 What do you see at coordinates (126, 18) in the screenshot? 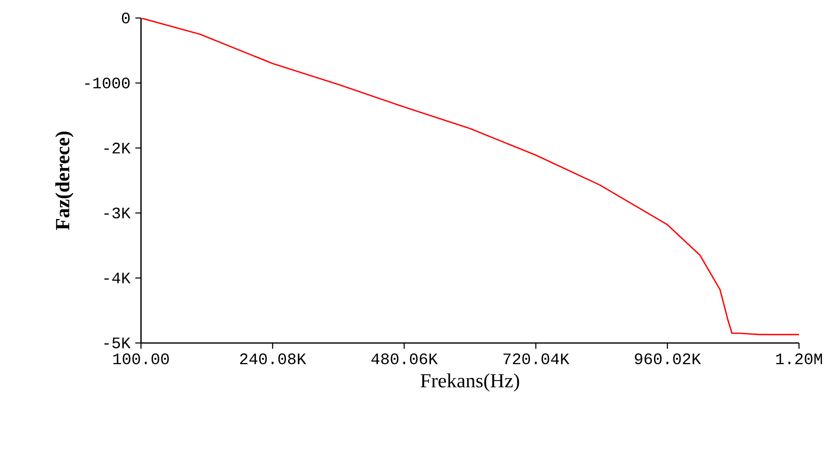
I see `y-tick-label: 0` at bounding box center [126, 18].